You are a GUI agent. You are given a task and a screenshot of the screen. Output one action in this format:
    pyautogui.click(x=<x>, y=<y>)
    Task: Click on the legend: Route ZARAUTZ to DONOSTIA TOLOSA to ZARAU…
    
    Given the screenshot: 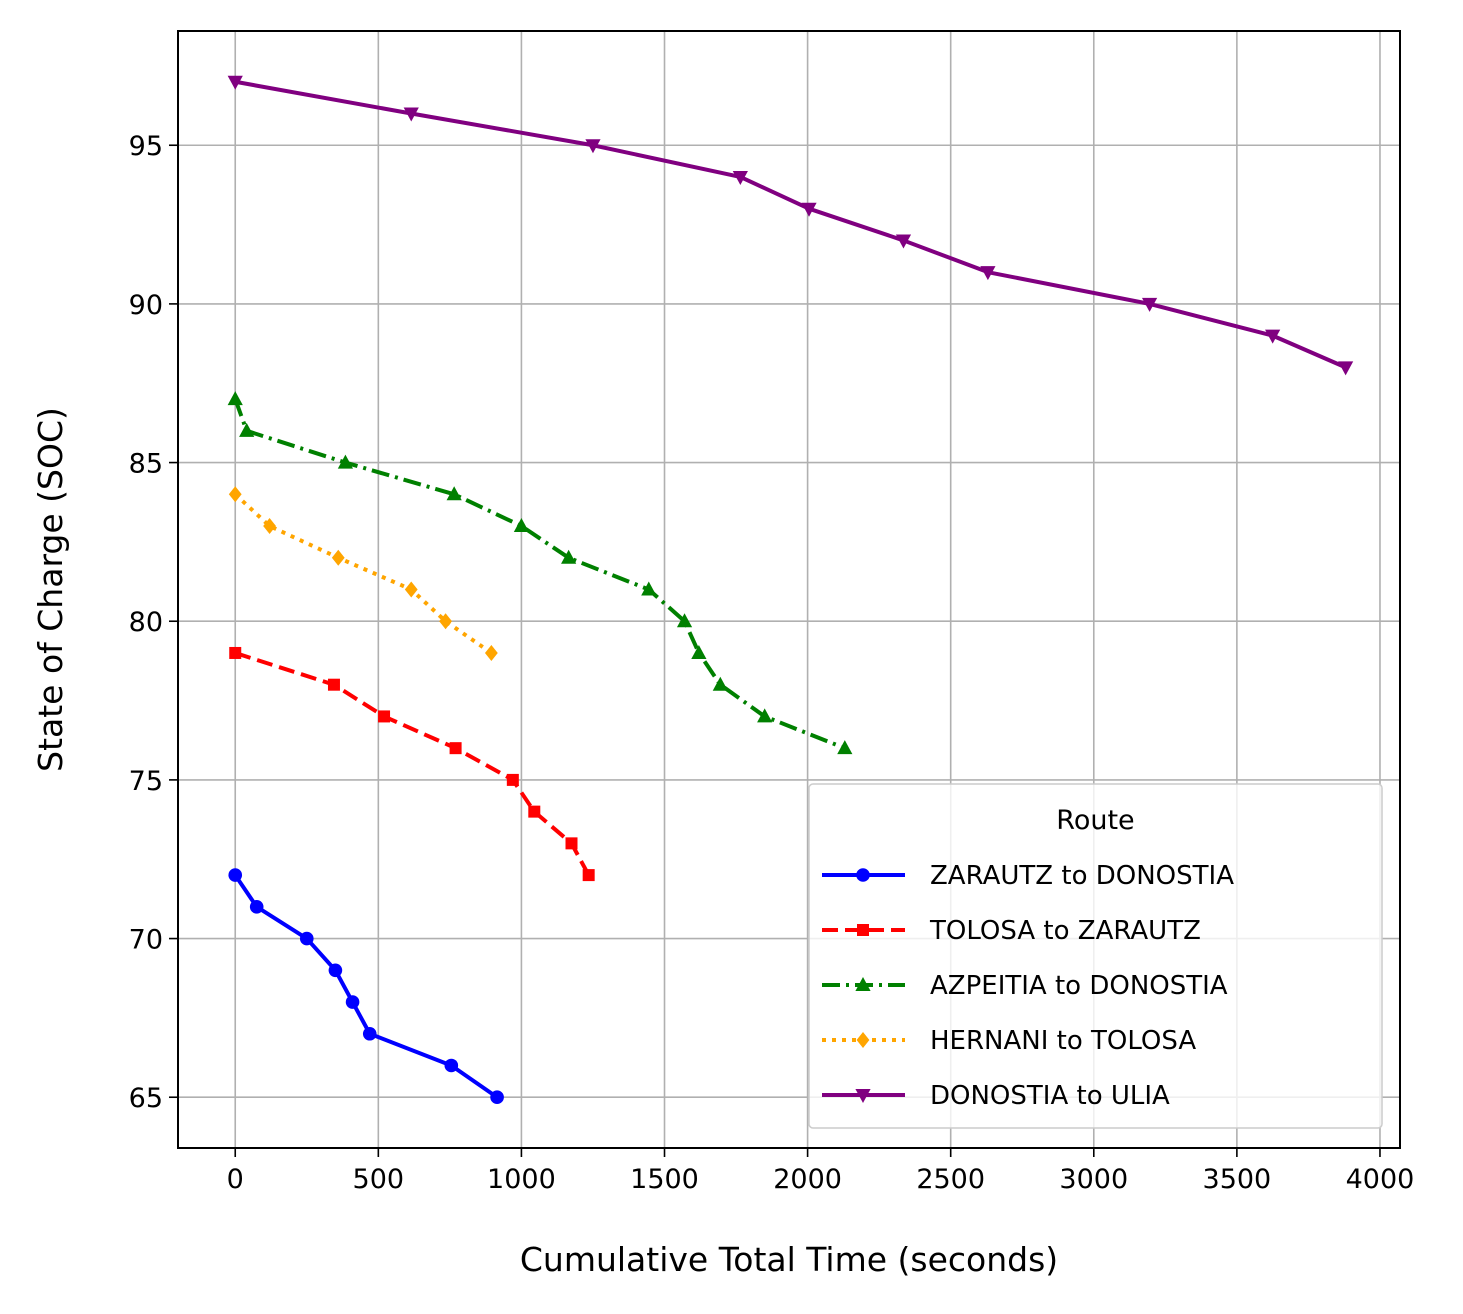 What is the action you would take?
    pyautogui.click(x=1095, y=956)
    